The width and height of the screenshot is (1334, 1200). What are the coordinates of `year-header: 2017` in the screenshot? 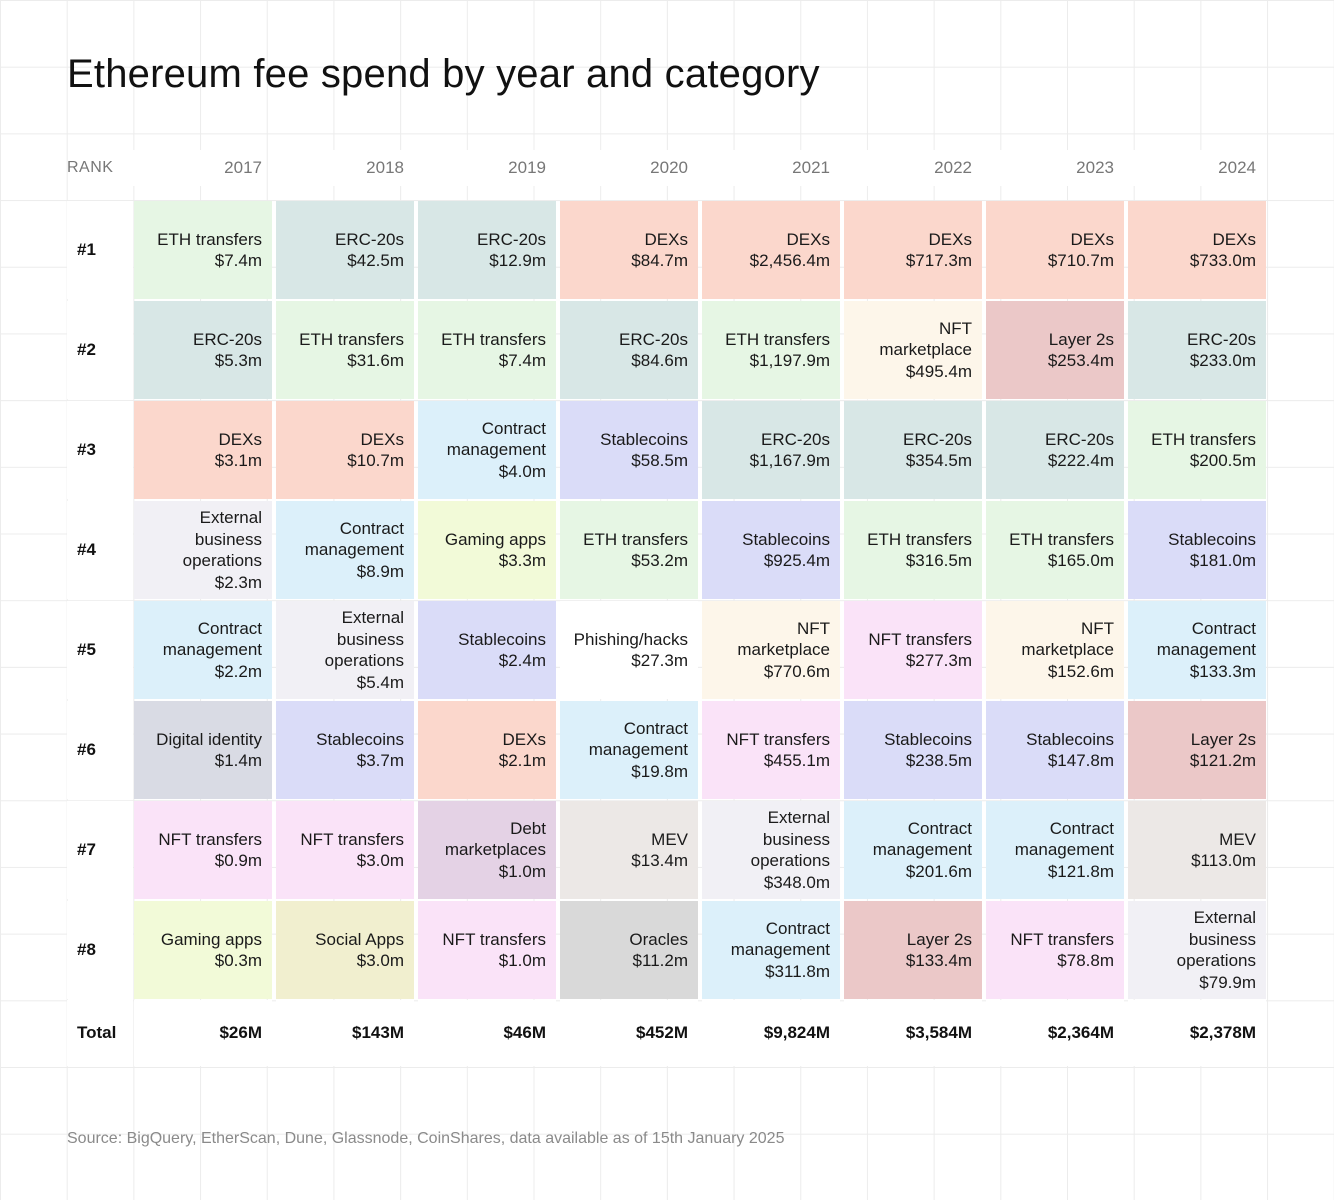 It's located at (194, 168).